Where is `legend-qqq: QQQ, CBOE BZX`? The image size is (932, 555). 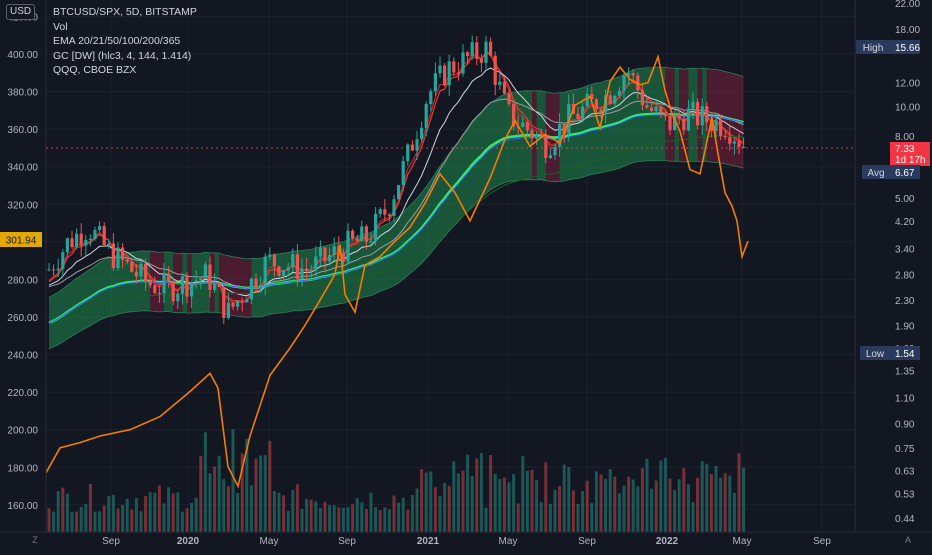
legend-qqq: QQQ, CBOE BZX is located at coordinates (95, 70).